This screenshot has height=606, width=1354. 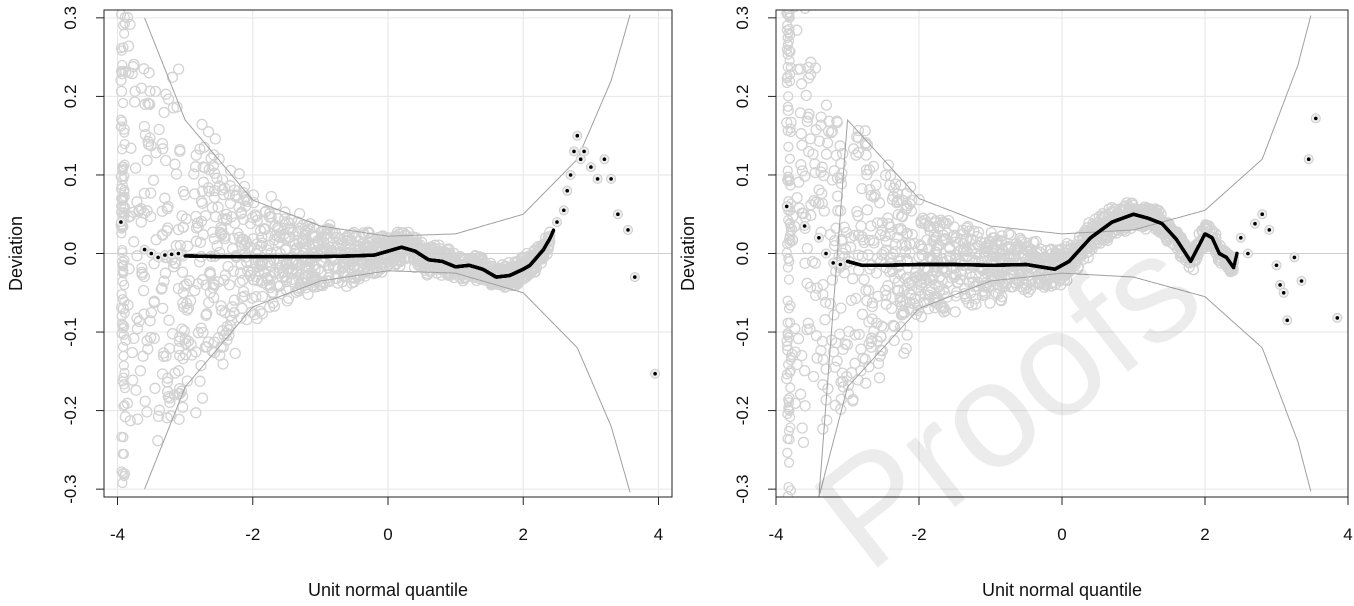 What do you see at coordinates (70, 97) in the screenshot?
I see `y-tick-label: 0.2` at bounding box center [70, 97].